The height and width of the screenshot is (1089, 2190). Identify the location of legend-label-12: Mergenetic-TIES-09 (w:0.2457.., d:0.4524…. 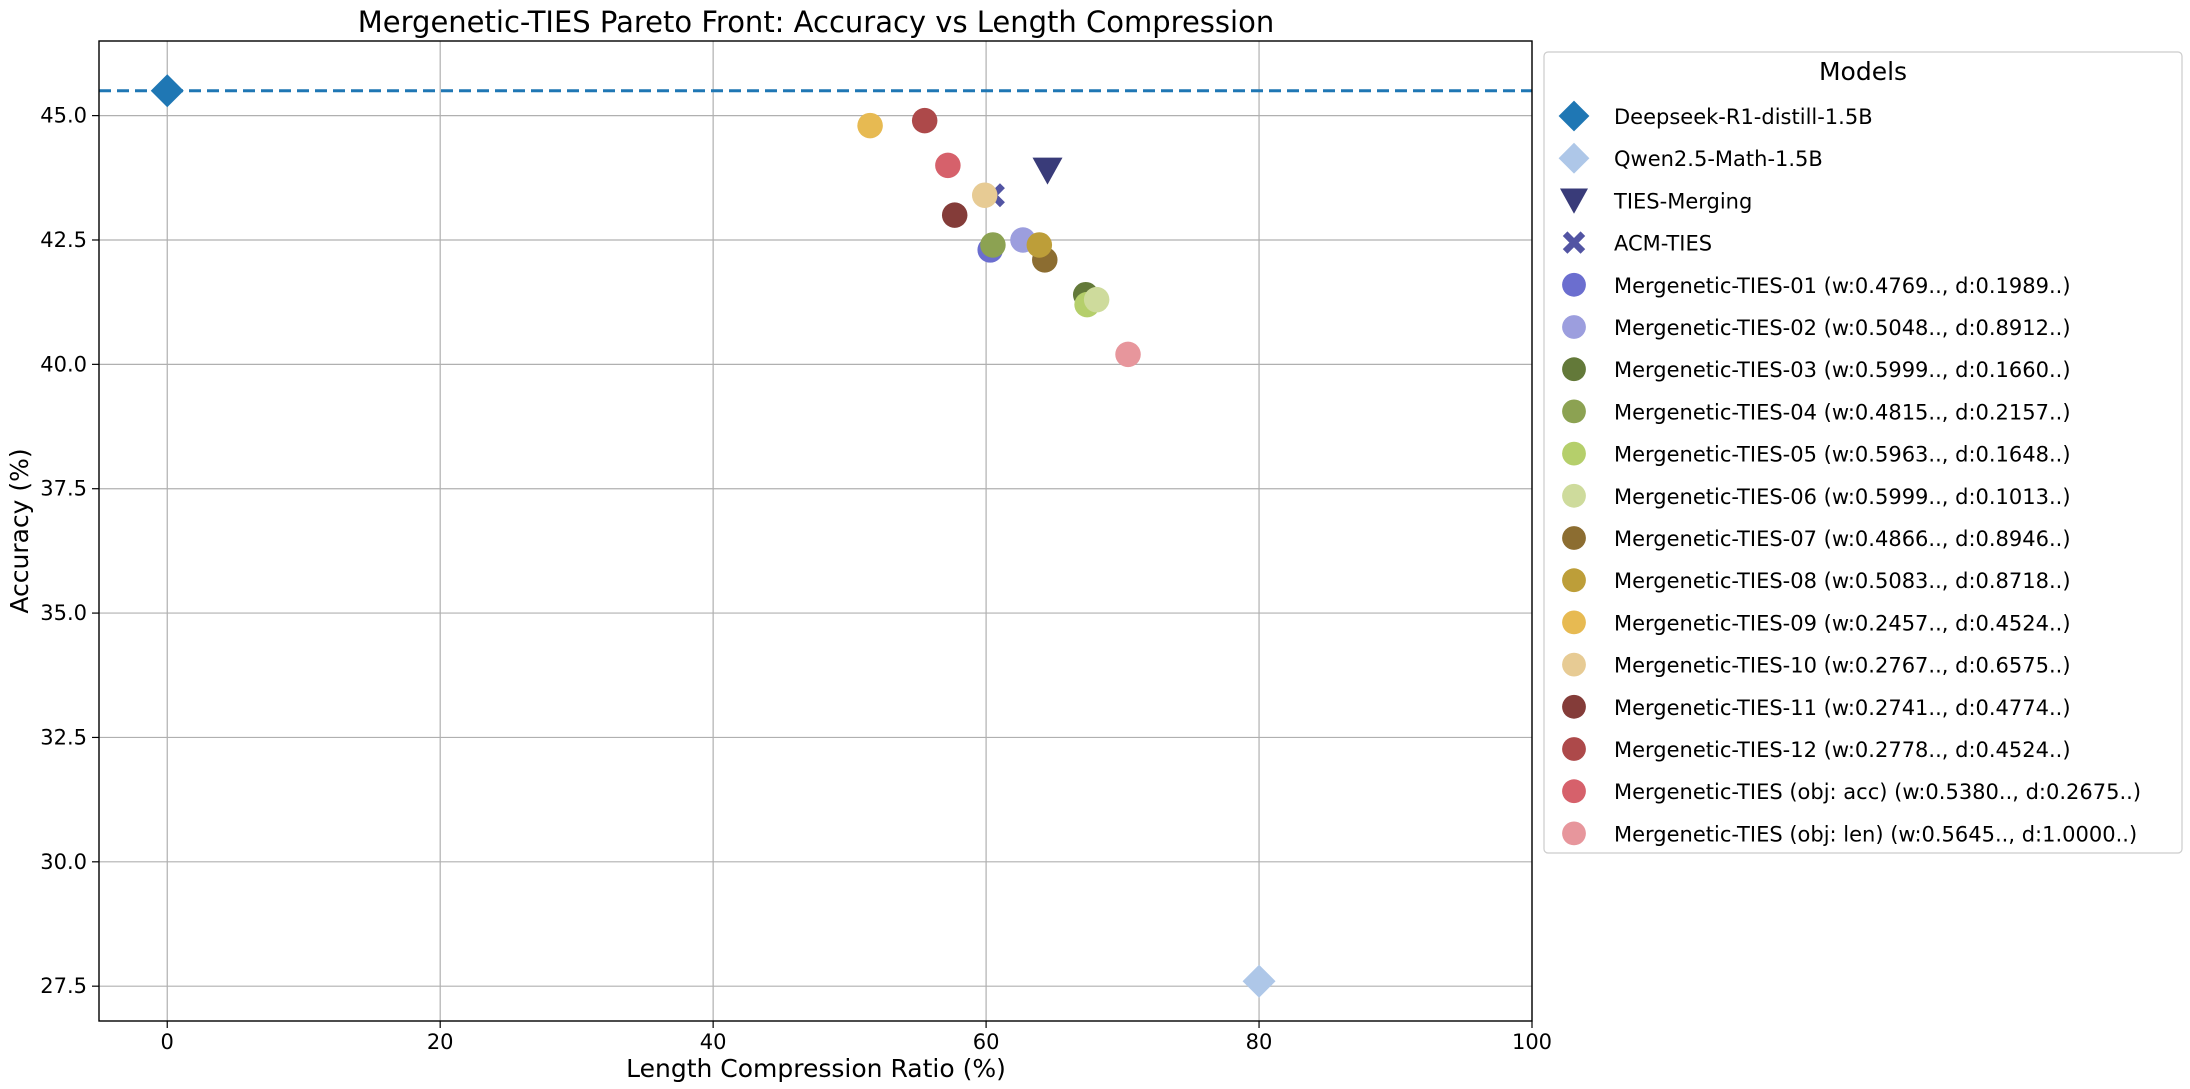
(1842, 623).